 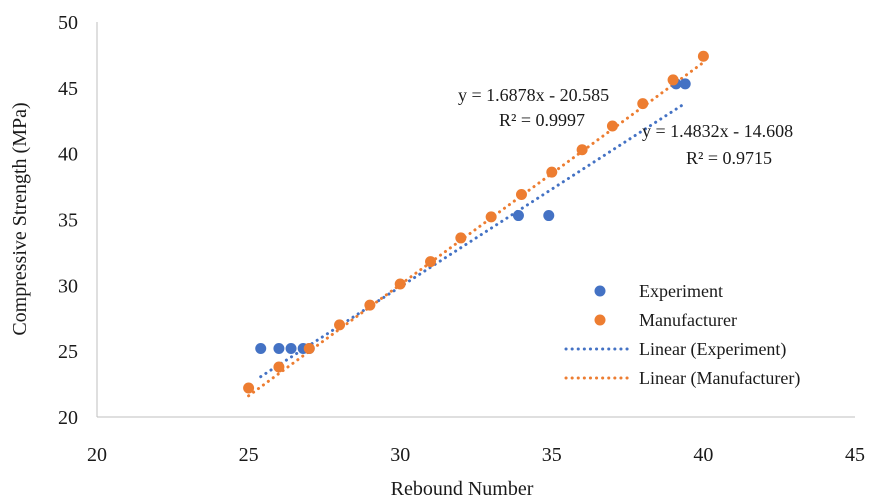 I want to click on experiment-r2: R² = 0.9715, so click(x=729, y=158).